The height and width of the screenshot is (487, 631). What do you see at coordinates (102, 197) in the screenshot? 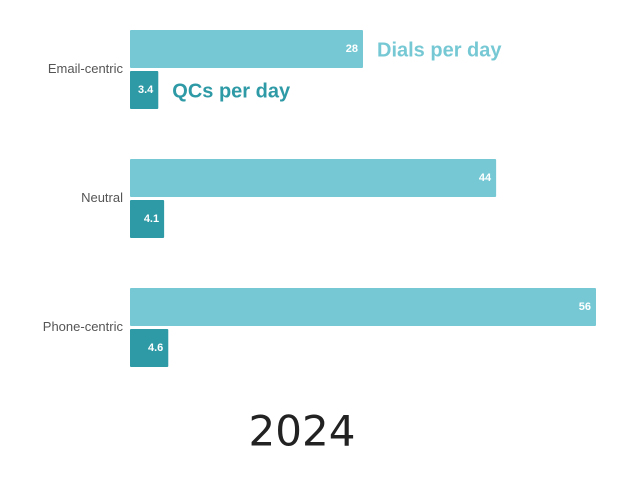
I see `category-label: Neutral` at bounding box center [102, 197].